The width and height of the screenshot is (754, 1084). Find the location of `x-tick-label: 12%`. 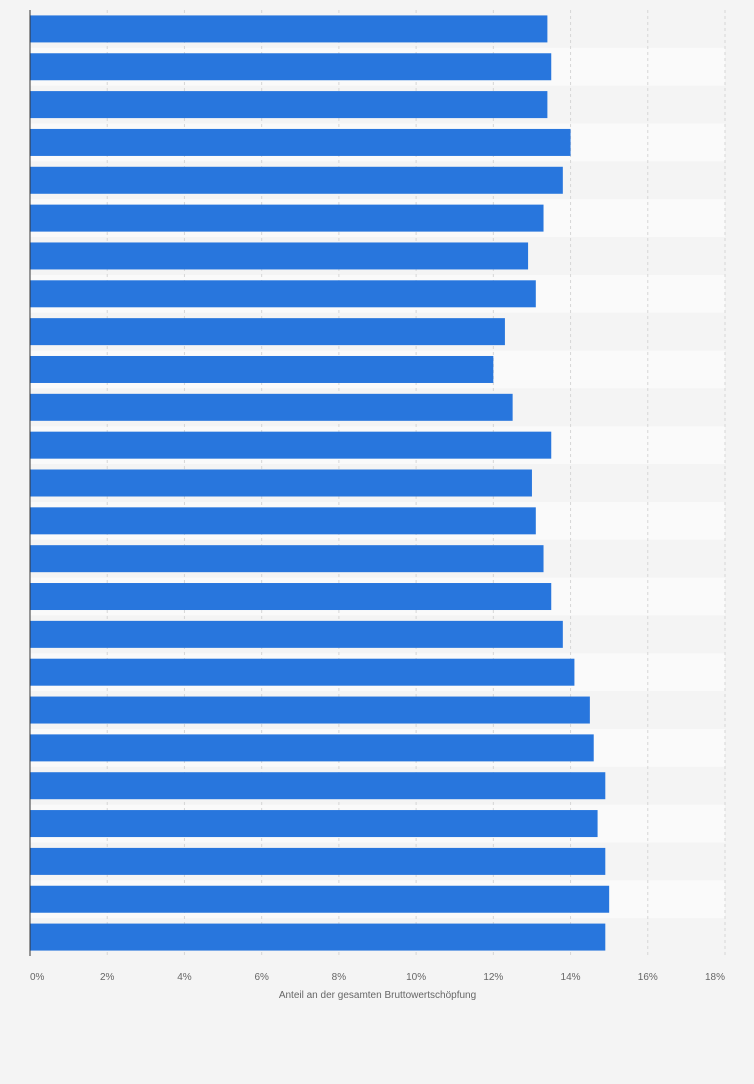

x-tick-label: 12% is located at coordinates (493, 977).